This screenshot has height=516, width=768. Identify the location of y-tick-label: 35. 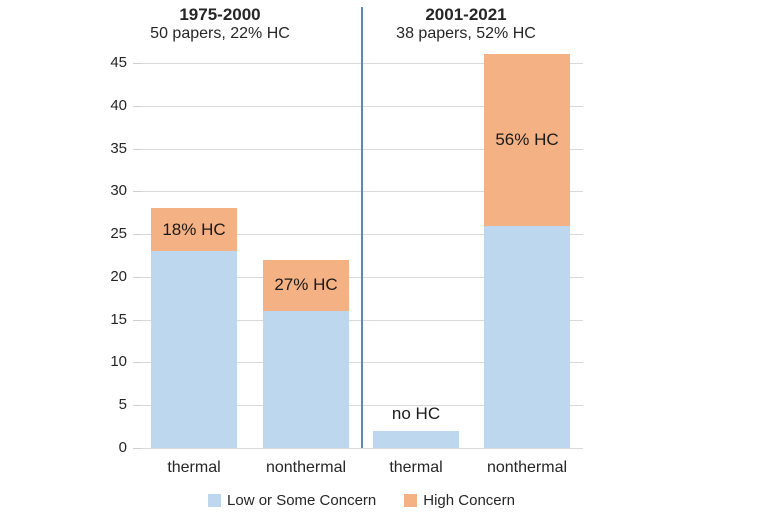
(118, 148).